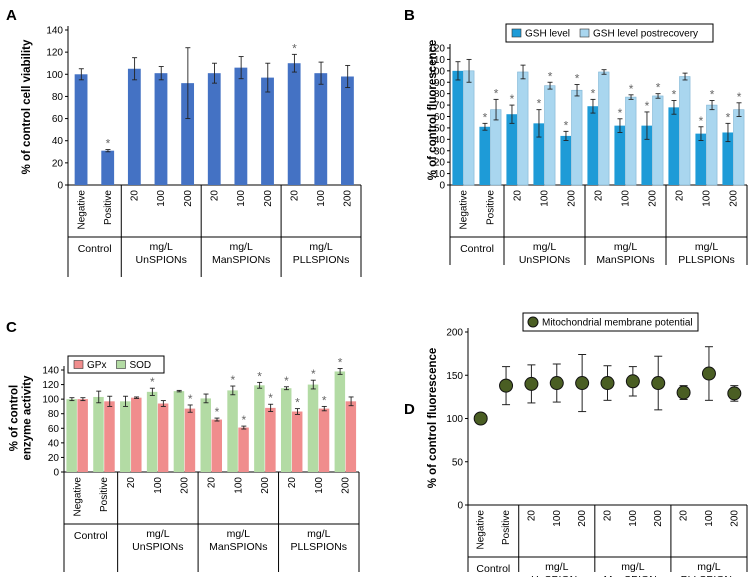 This screenshot has height=577, width=753. I want to click on y-tick-label: 150, so click(454, 376).